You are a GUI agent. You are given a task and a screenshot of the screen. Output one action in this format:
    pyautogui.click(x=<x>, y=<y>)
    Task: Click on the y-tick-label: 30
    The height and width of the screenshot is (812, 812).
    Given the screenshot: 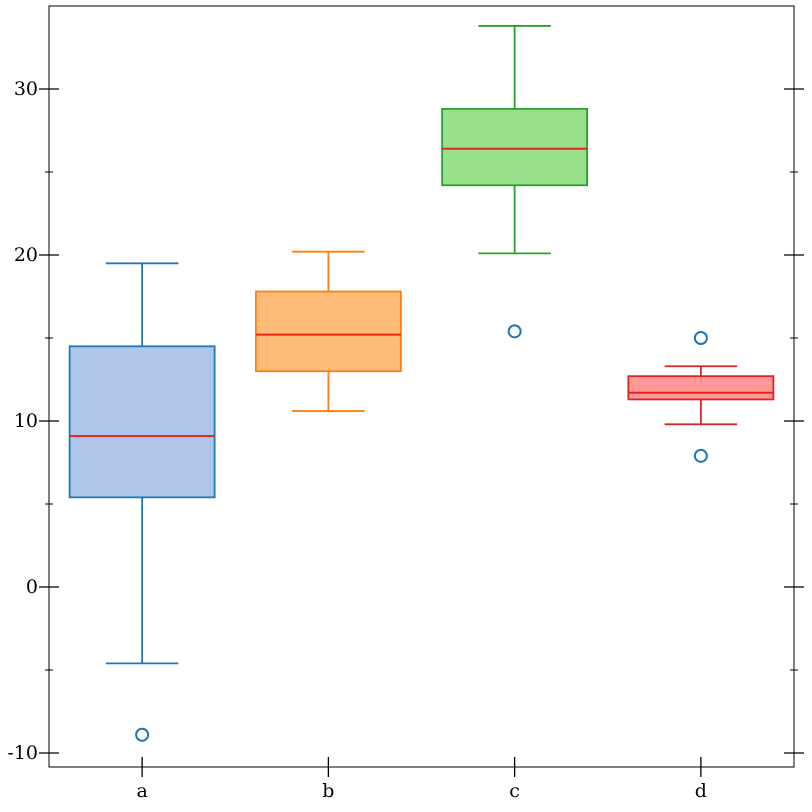 What is the action you would take?
    pyautogui.click(x=26, y=89)
    